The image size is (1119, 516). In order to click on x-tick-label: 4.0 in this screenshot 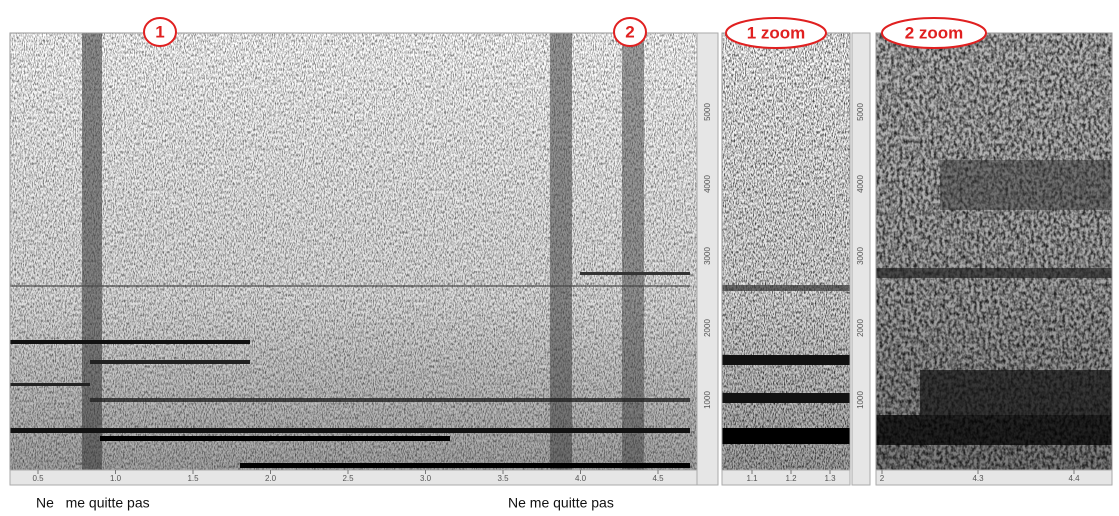, I will do `click(581, 478)`.